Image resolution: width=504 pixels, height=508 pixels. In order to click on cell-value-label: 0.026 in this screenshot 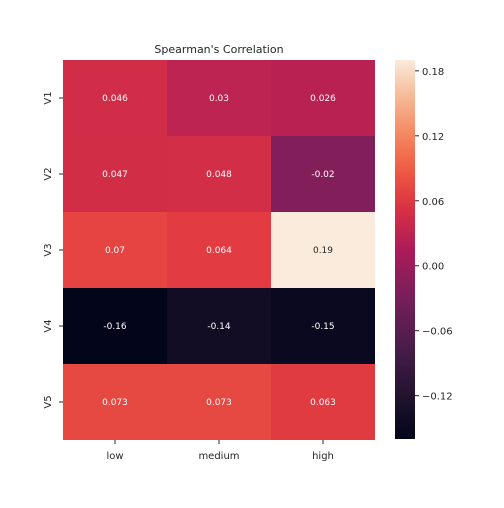, I will do `click(323, 99)`.